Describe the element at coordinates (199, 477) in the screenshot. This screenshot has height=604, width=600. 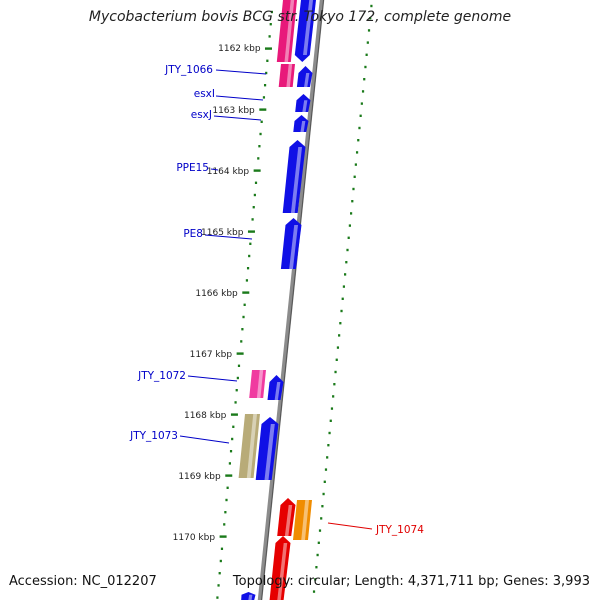
I see `kbp-tick-label: 1169 kbp` at that location.